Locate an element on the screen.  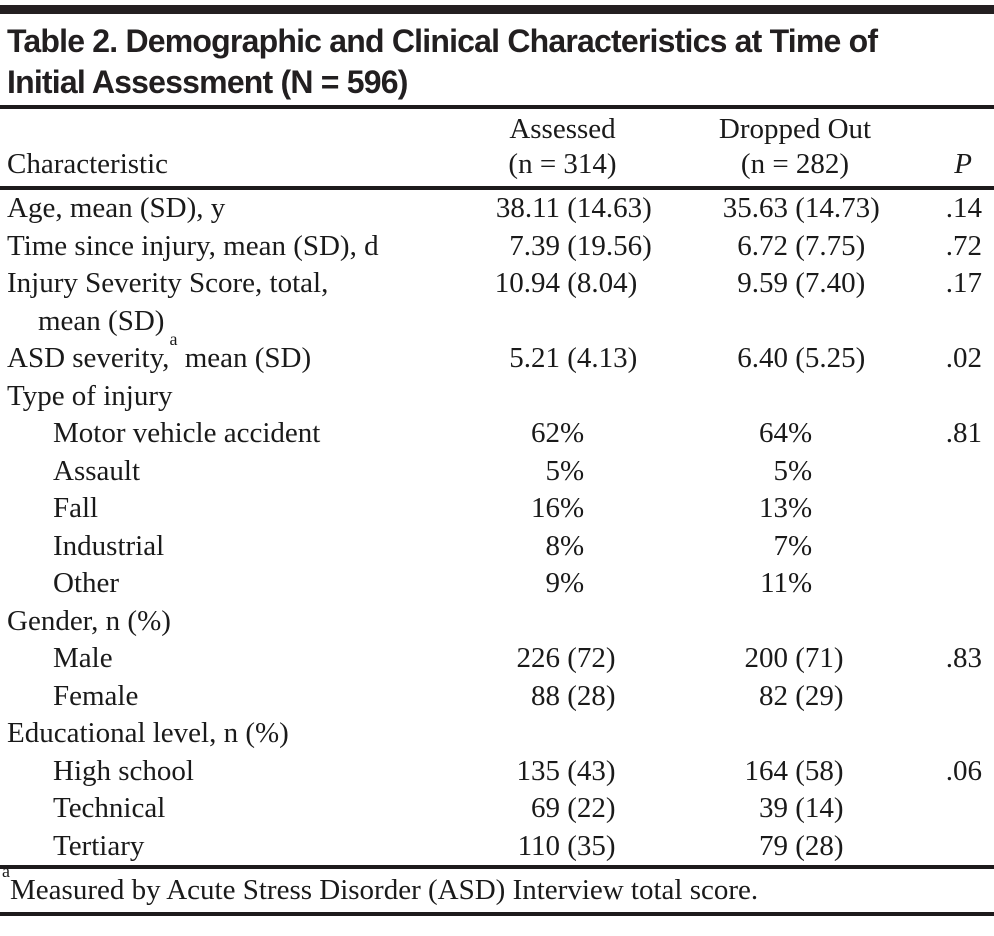
cell-dropped-out: 5% is located at coordinates (793, 470).